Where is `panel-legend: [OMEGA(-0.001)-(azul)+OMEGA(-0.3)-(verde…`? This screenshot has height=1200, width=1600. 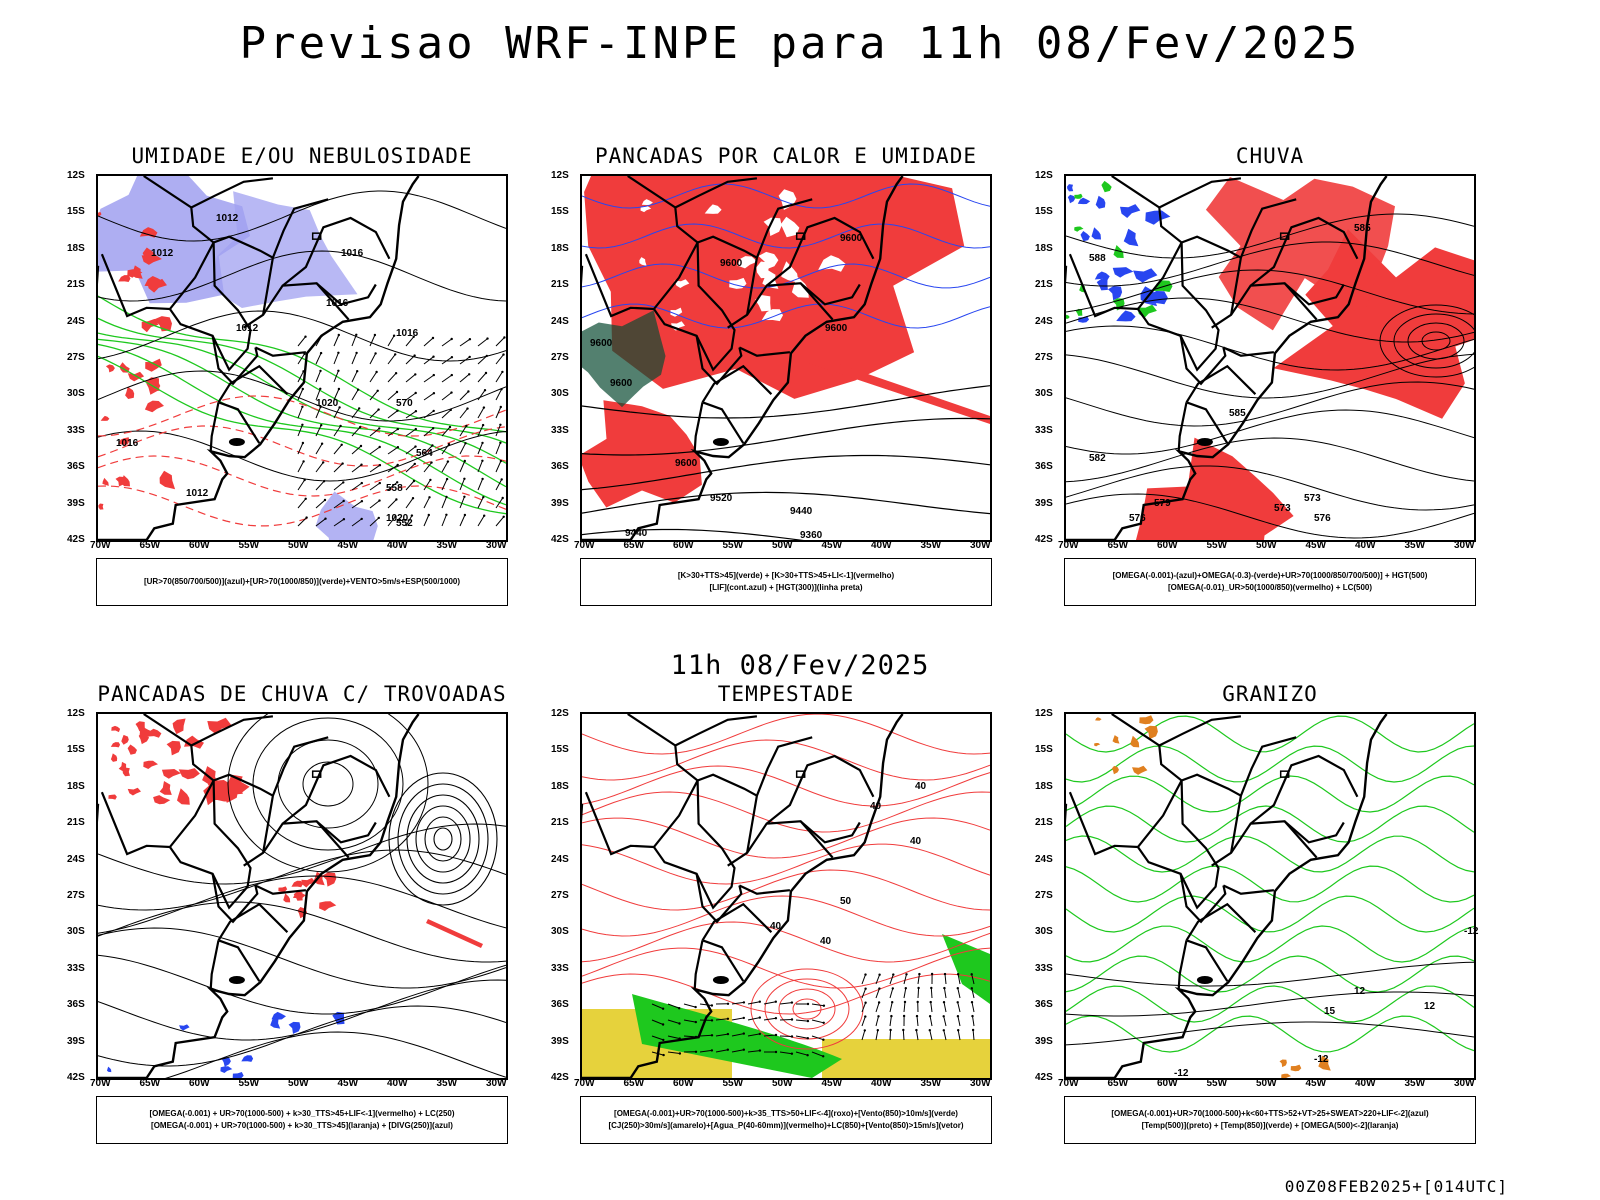
panel-legend: [OMEGA(-0.001)-(azul)+OMEGA(-0.3)-(verde… is located at coordinates (1270, 582).